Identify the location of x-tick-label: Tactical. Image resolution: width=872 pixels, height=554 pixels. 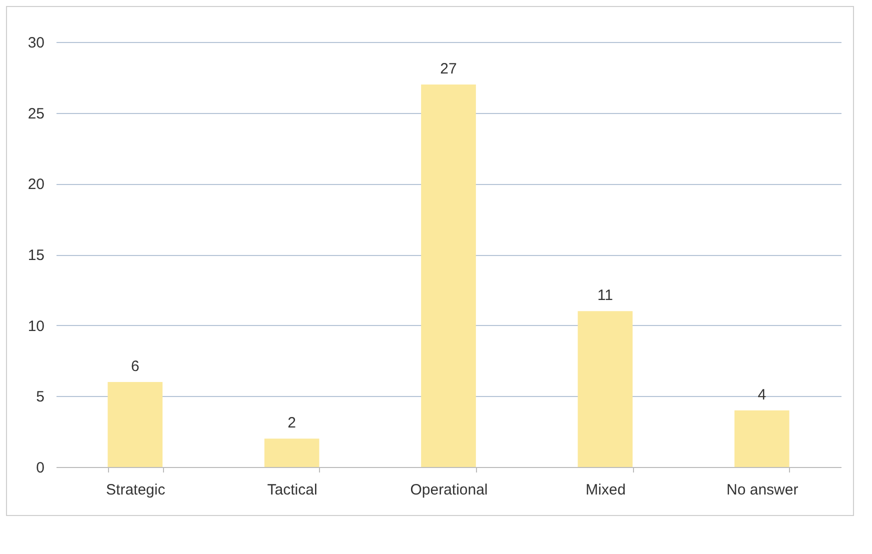
(292, 490).